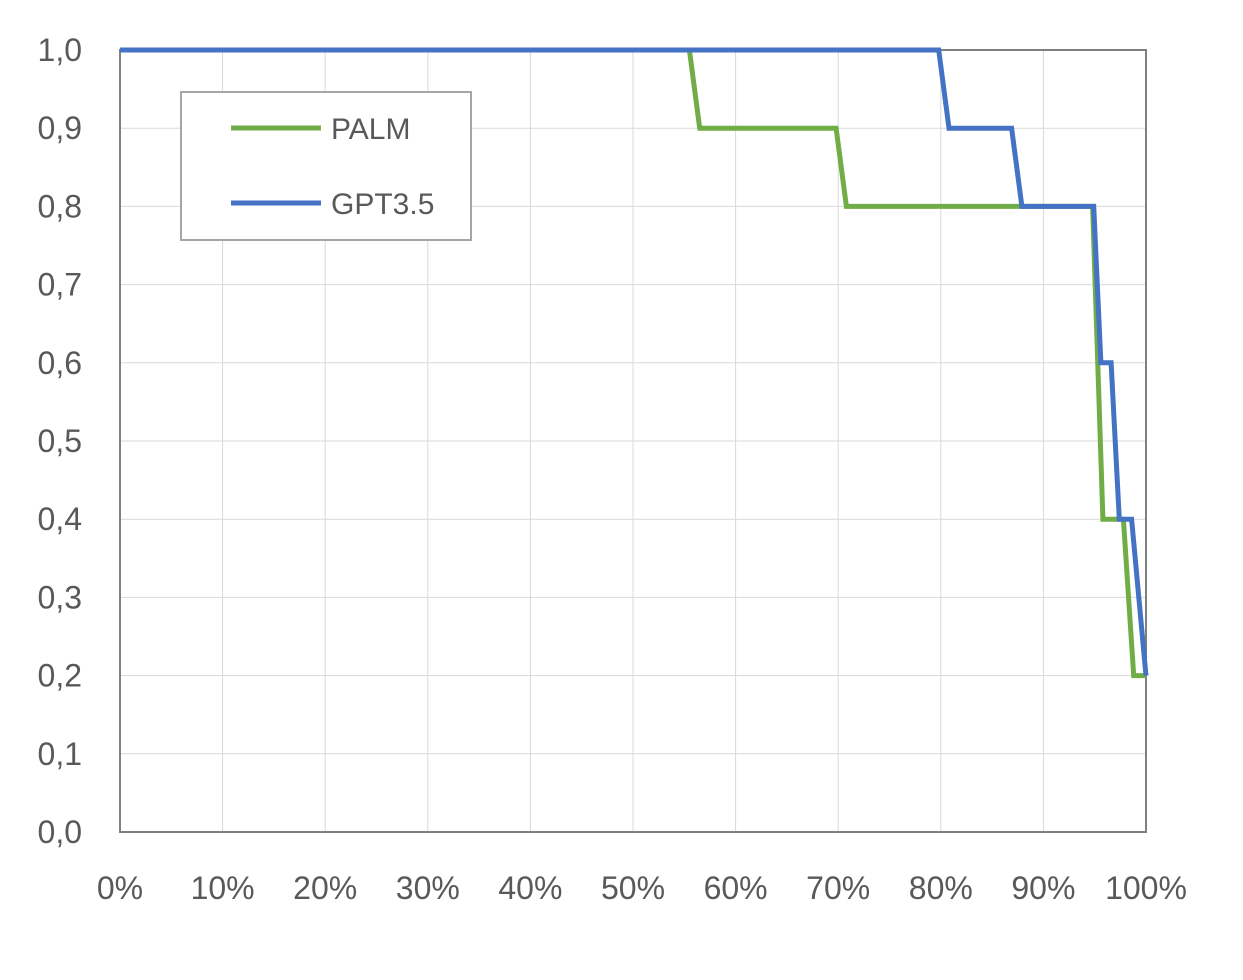  What do you see at coordinates (60, 363) in the screenshot?
I see `y-tick-label: 0,6` at bounding box center [60, 363].